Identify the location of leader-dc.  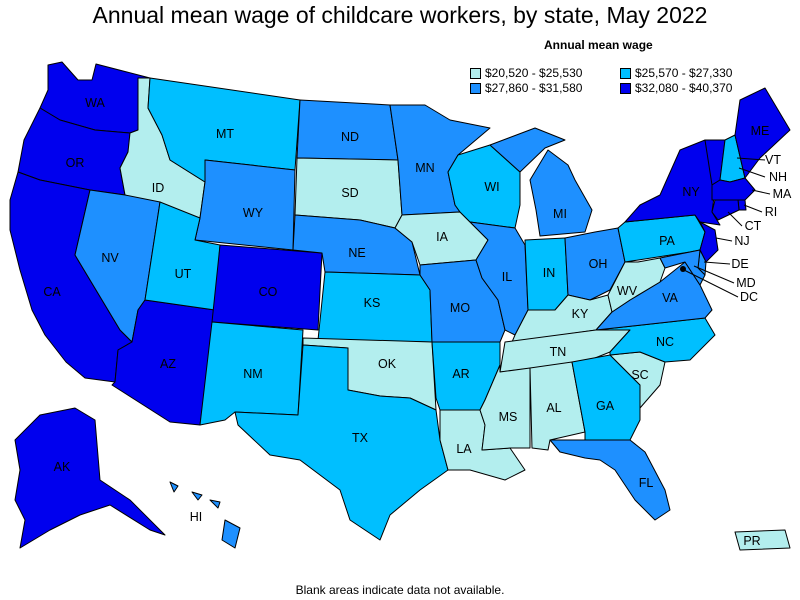
(711, 283).